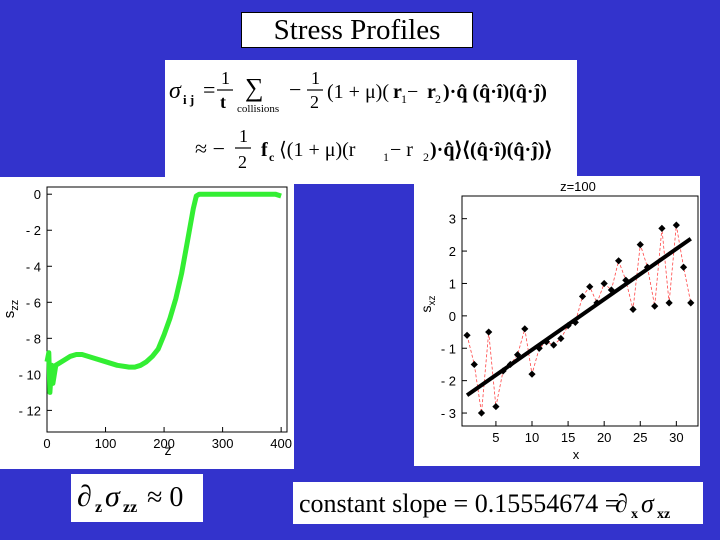 The image size is (720, 540). What do you see at coordinates (386, 157) in the screenshot?
I see `r1-subscript-2: 1` at bounding box center [386, 157].